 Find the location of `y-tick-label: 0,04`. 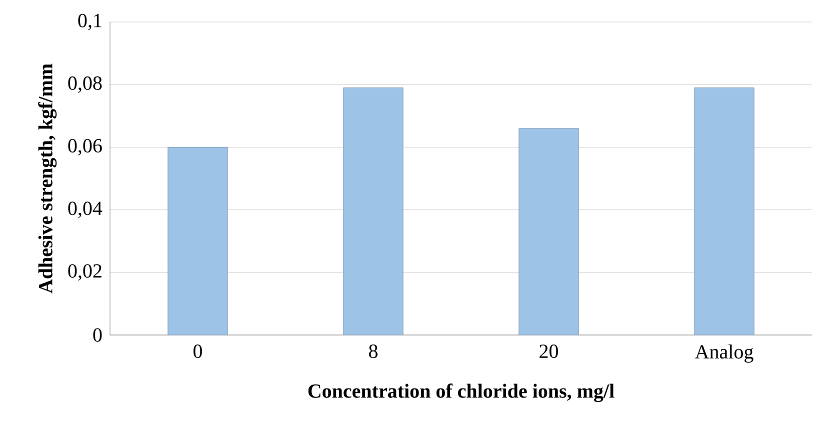

y-tick-label: 0,04 is located at coordinates (85, 210).